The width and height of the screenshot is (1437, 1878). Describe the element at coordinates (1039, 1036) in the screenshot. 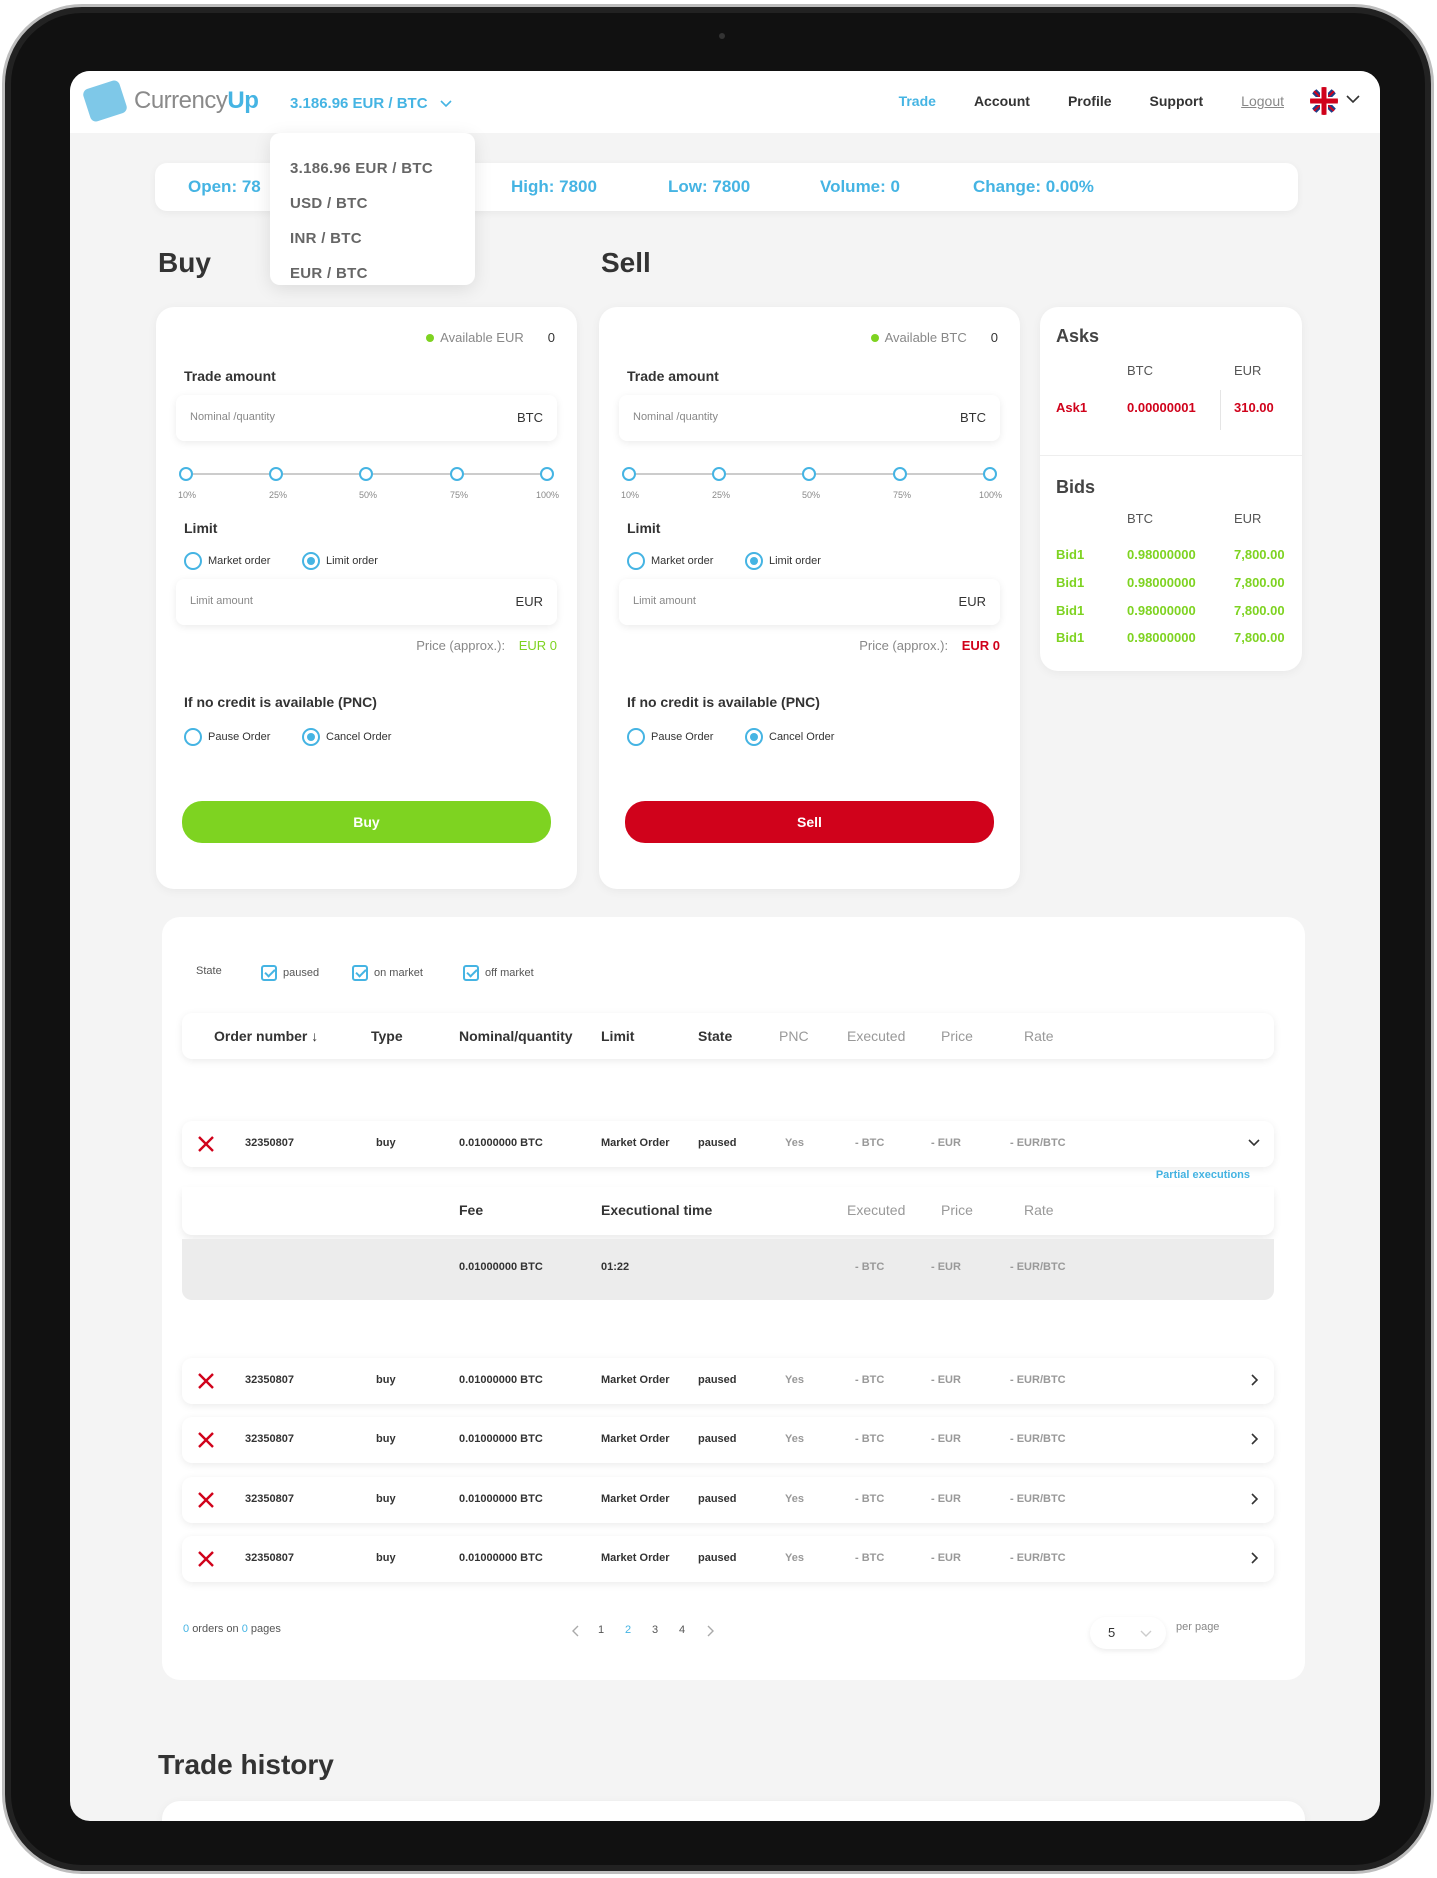

I see `col-rate: Rate` at that location.